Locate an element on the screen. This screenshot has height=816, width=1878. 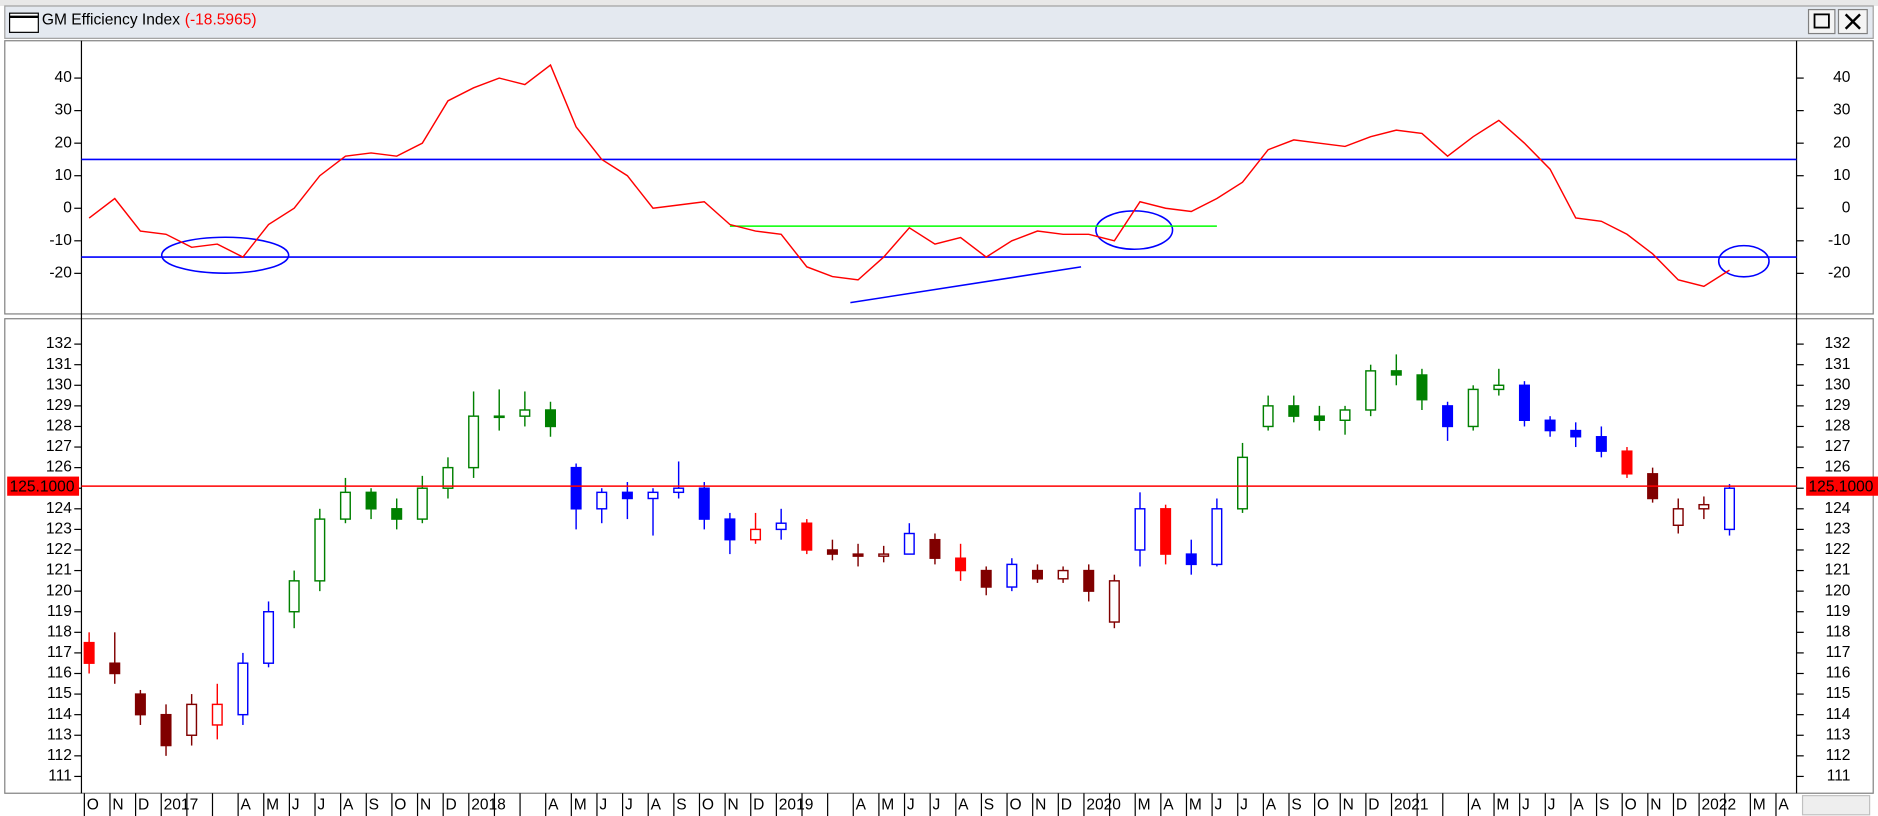
y-tick-label: 117 is located at coordinates (59, 652).